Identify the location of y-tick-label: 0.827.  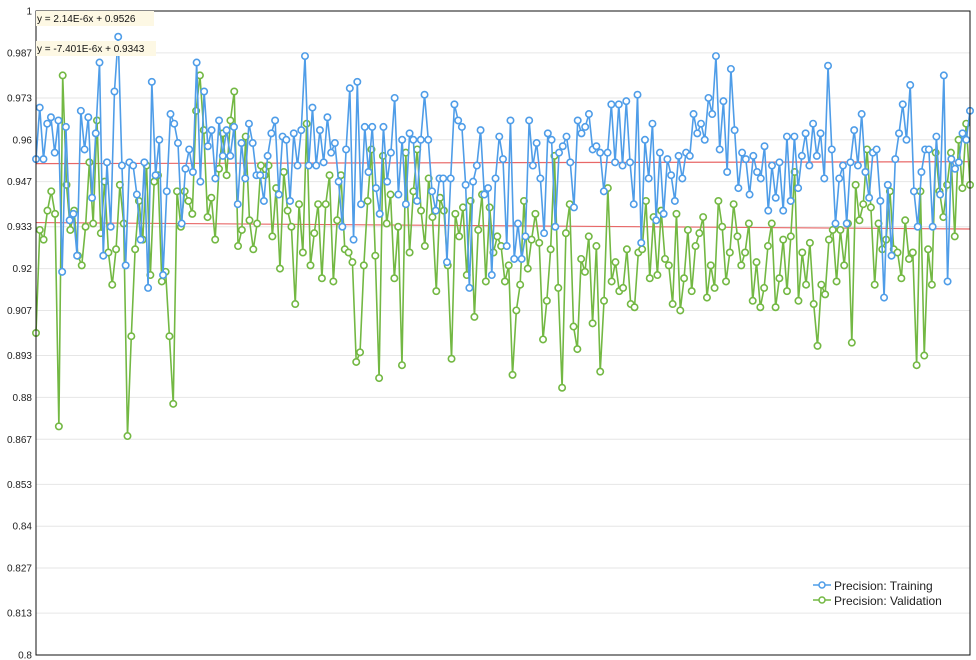
(19, 569).